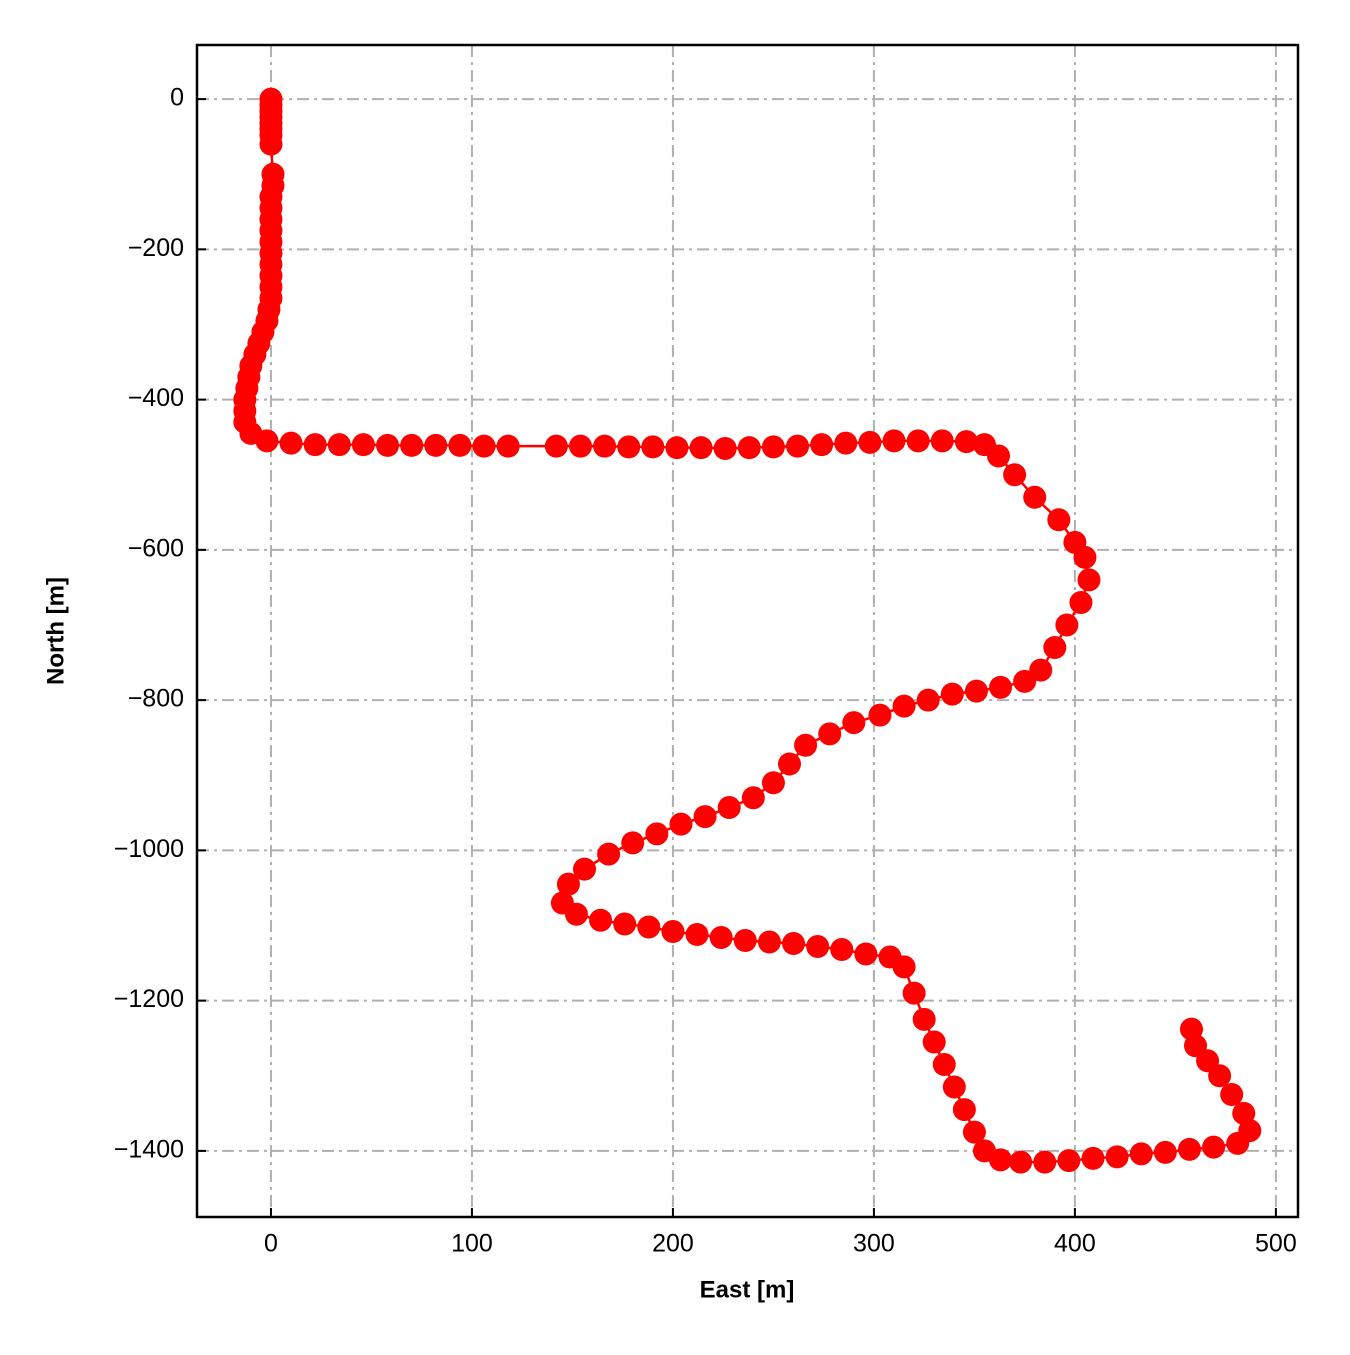 This screenshot has width=1350, height=1355. I want to click on y-tick-label: 0, so click(177, 98).